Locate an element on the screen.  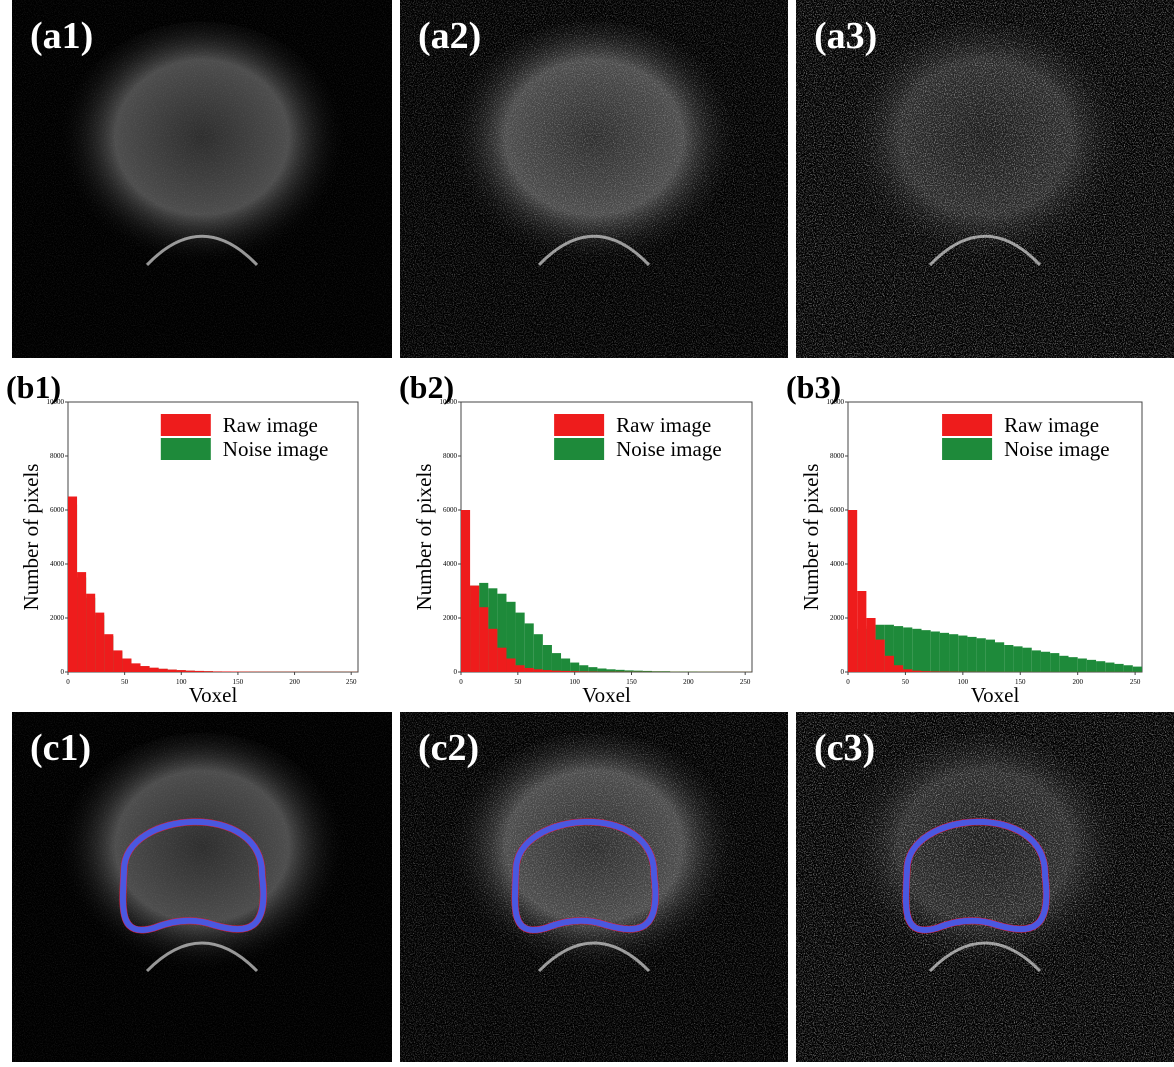
y-tick-label: 4000 is located at coordinates (57, 564).